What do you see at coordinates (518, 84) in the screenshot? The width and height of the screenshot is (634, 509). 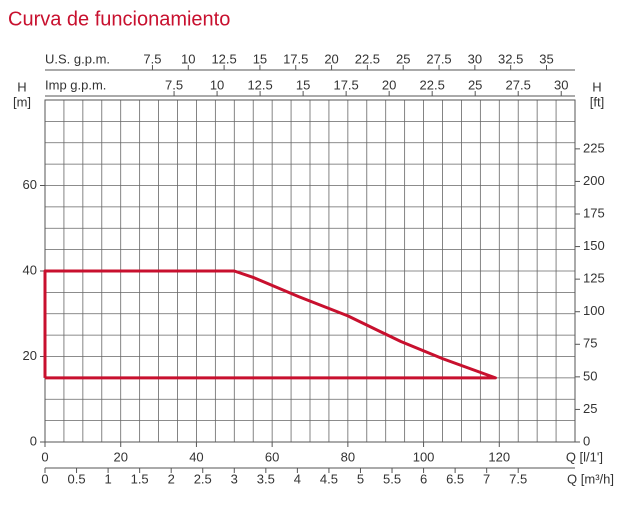 I see `x4-tick-label: 27.5` at bounding box center [518, 84].